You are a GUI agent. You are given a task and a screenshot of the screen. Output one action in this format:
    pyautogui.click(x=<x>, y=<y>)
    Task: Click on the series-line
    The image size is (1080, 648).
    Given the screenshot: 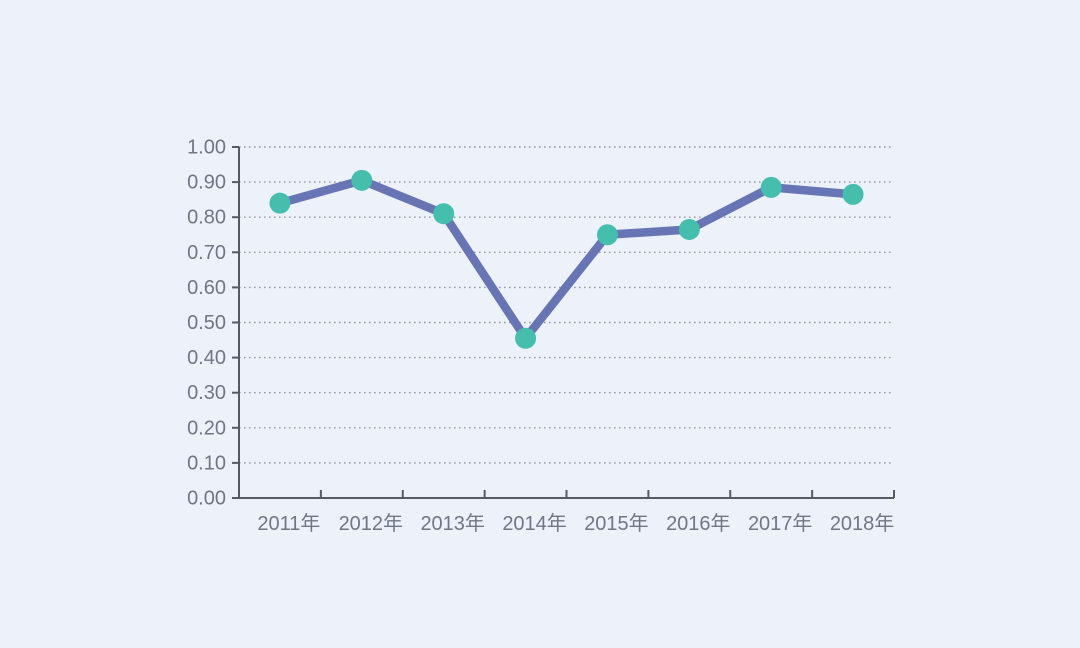 What is the action you would take?
    pyautogui.click(x=566, y=259)
    